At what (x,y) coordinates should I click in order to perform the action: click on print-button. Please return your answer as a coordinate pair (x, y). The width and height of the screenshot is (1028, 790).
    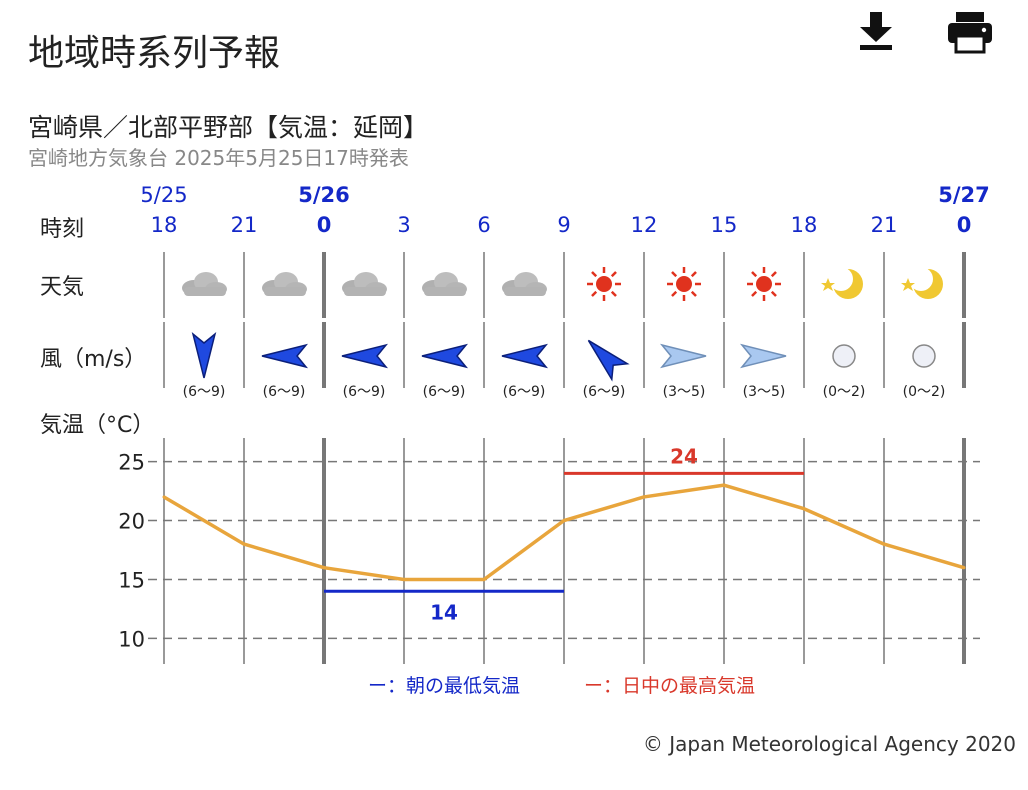
    Looking at the image, I should click on (970, 32).